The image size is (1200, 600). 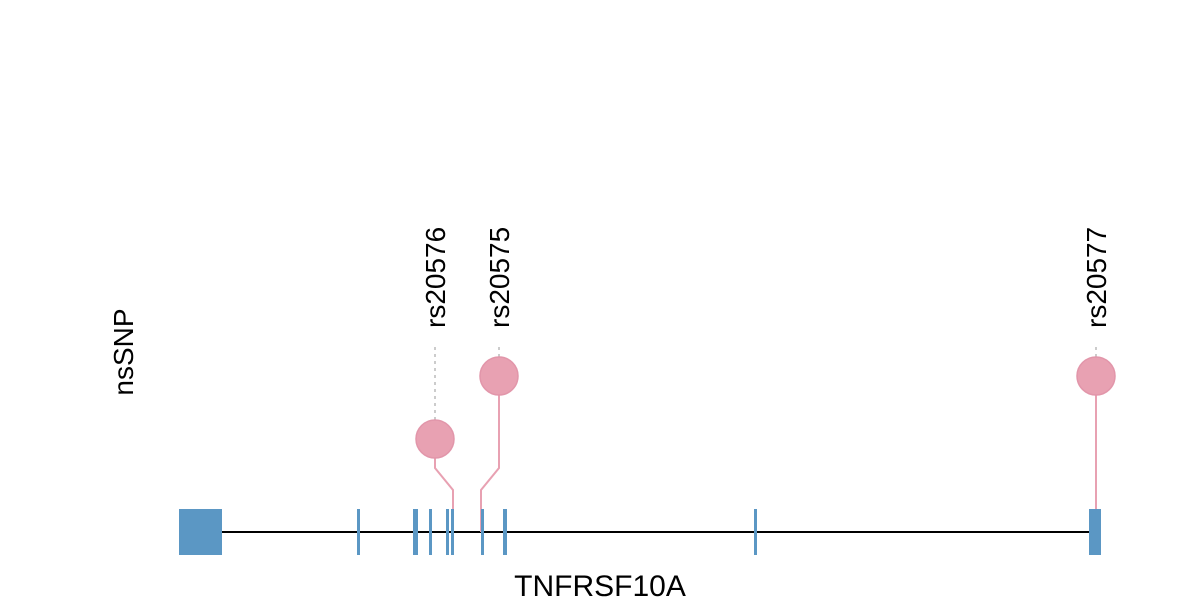 I want to click on gene-name: TNFRSF10A, so click(x=600, y=585).